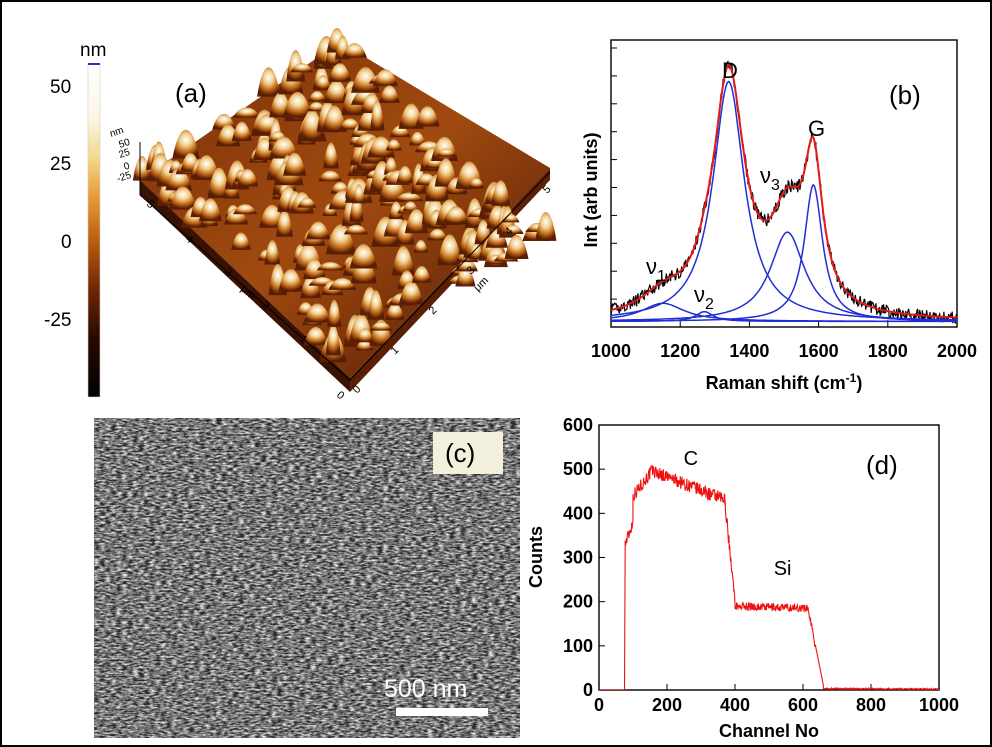 This screenshot has width=992, height=747. I want to click on afm-z-tick-50: 50, so click(125, 144).